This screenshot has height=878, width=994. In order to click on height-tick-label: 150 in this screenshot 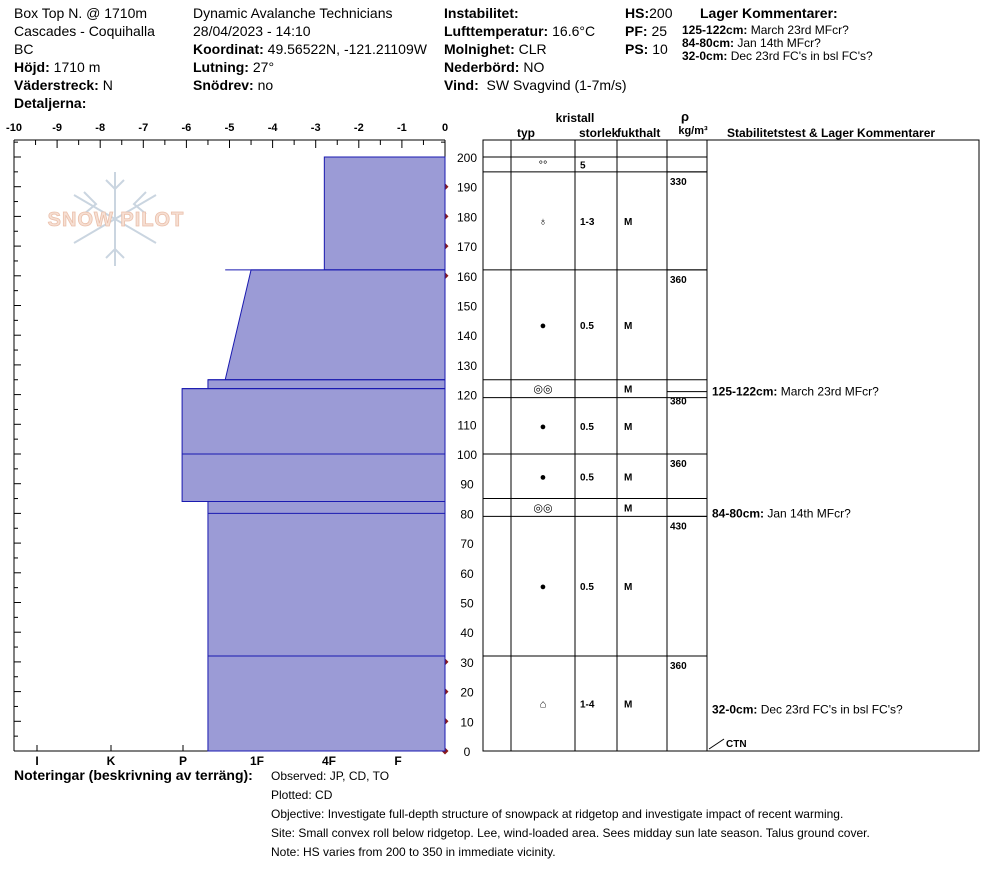, I will do `click(467, 307)`.